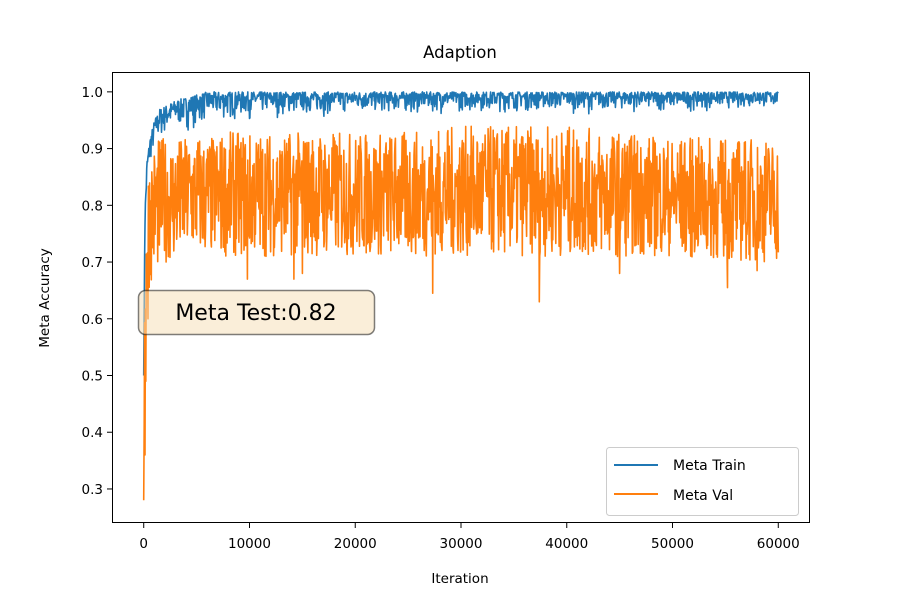 The height and width of the screenshot is (600, 900). I want to click on annotation-box: Meta Test:0.82, so click(256, 312).